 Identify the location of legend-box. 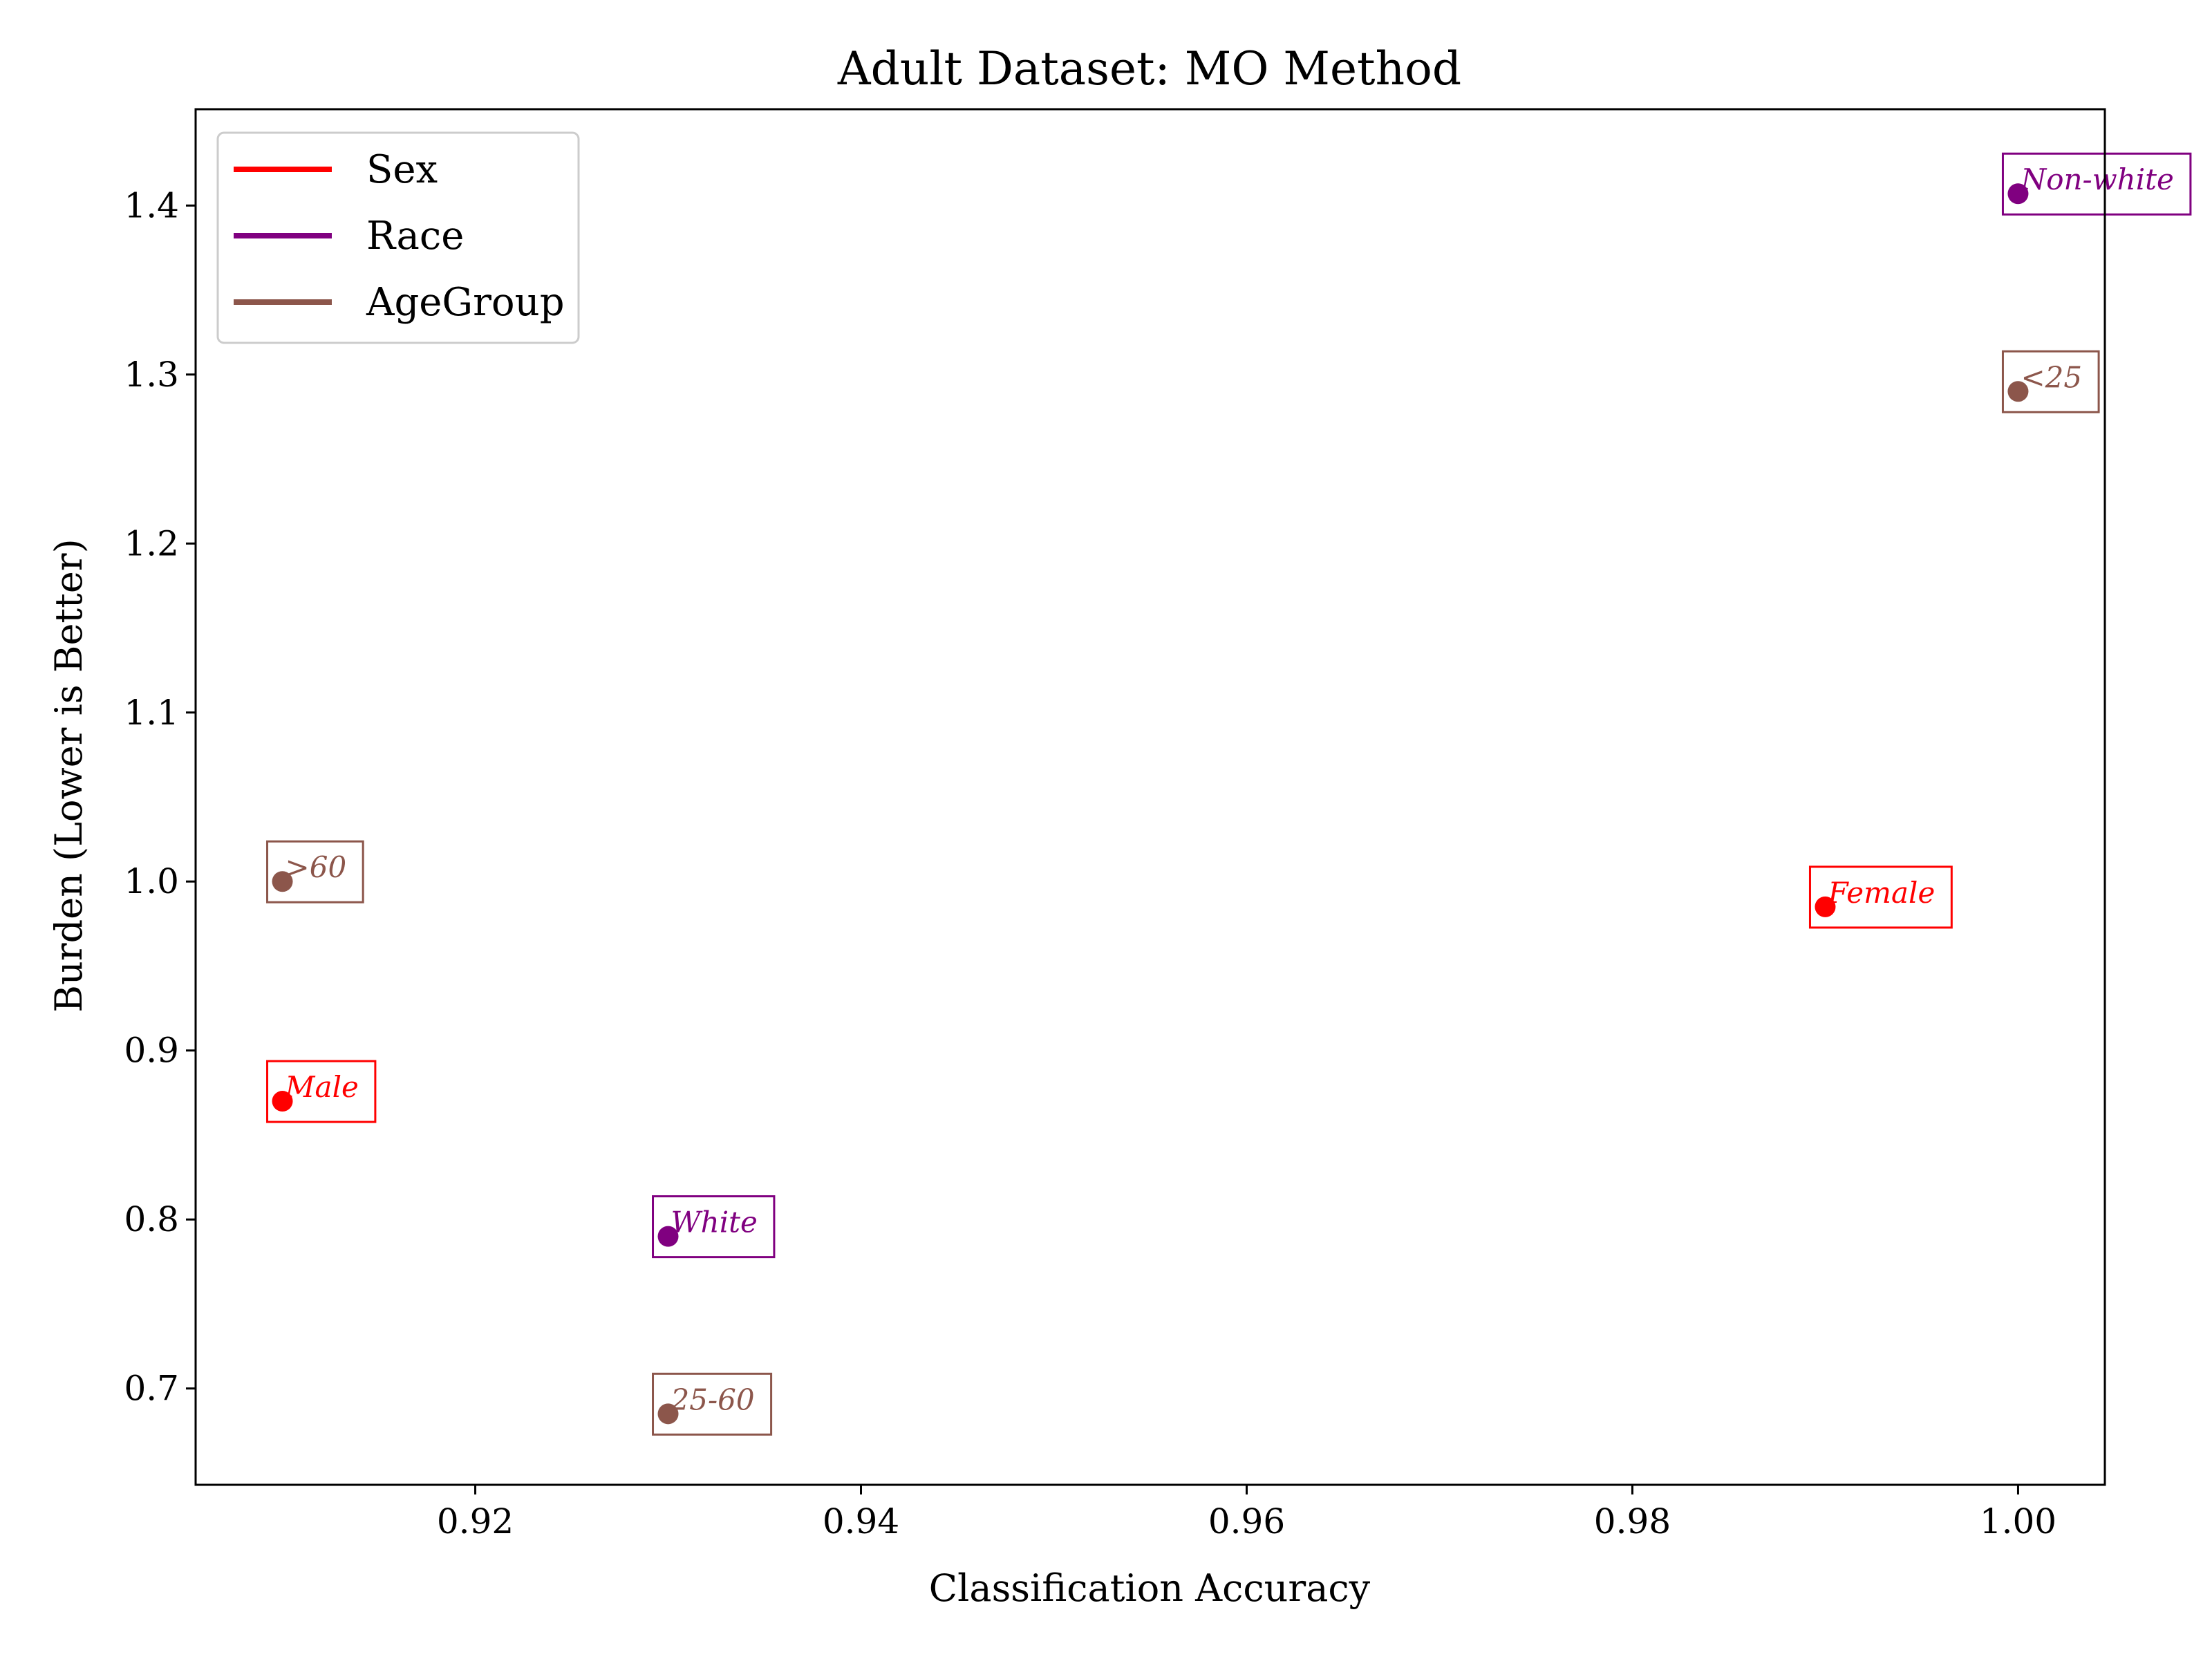
(398, 238).